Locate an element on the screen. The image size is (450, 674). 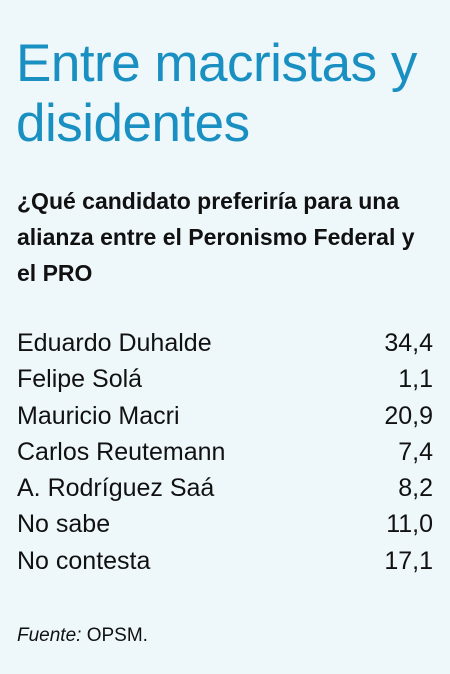
table-row: Carlos Reutemann 7,4 is located at coordinates (225, 452).